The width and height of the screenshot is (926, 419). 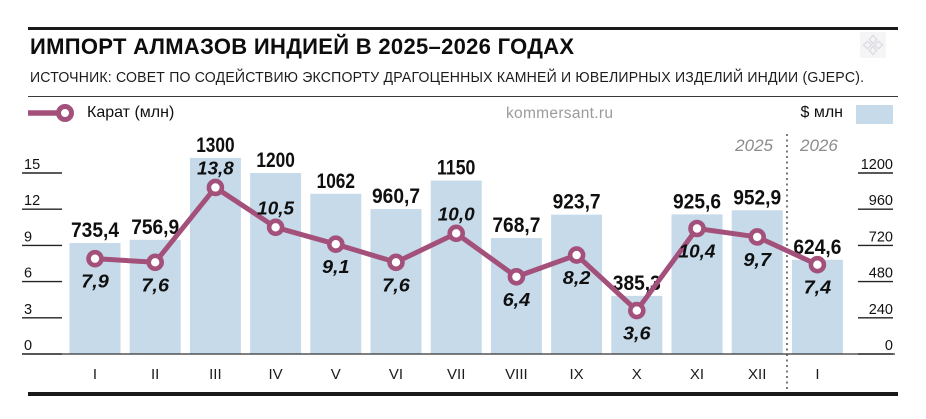 I want to click on bar-series-swatch-icon, so click(x=874, y=114).